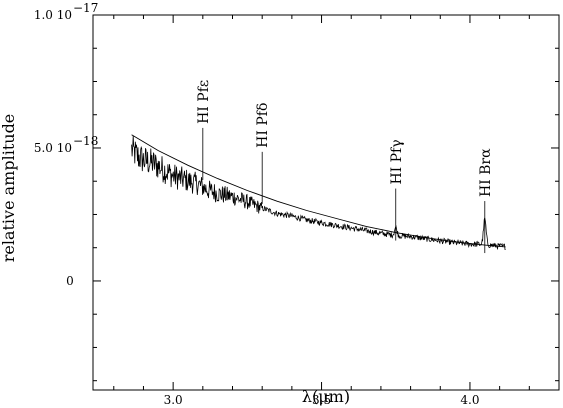 The width and height of the screenshot is (563, 408). Describe the element at coordinates (397, 161) in the screenshot. I see `line-label: HI Pfγ` at that location.